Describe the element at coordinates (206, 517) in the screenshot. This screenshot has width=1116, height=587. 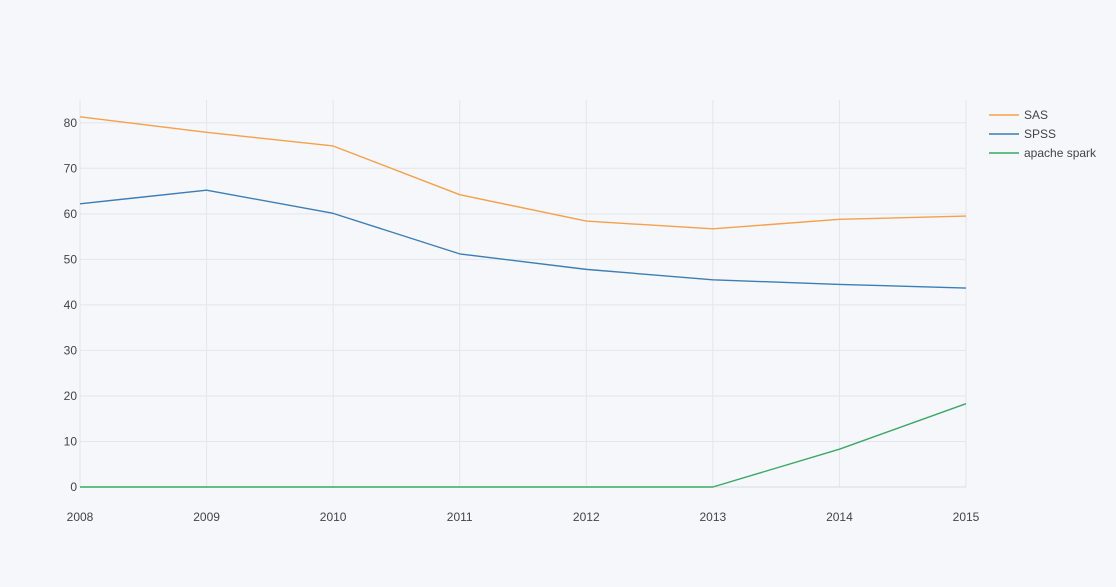
I see `x-tick-label: 2009` at that location.